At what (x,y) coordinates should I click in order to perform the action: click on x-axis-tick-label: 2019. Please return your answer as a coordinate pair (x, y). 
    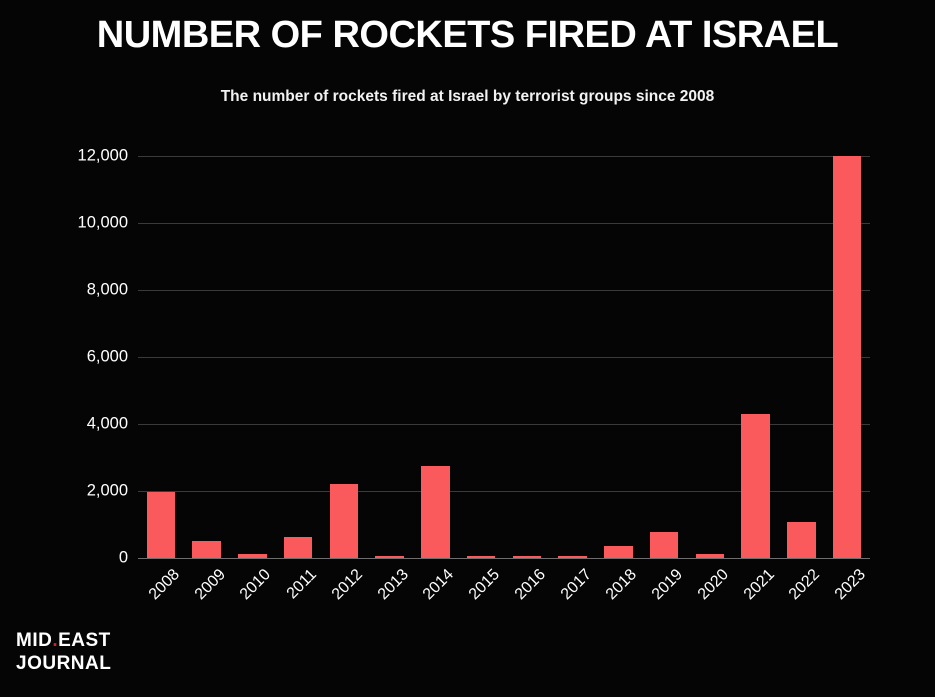
    Looking at the image, I should click on (667, 585).